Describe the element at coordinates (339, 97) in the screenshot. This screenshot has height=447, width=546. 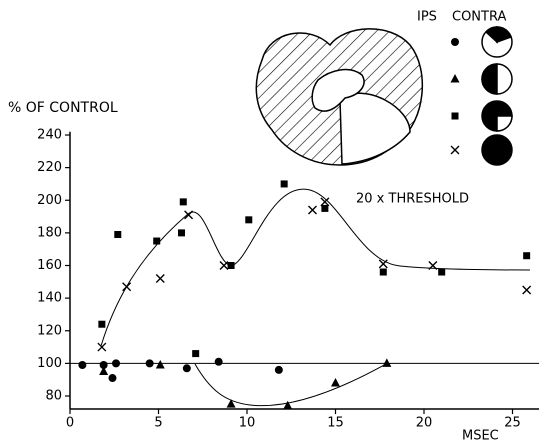
I see `brain-diagram` at that location.